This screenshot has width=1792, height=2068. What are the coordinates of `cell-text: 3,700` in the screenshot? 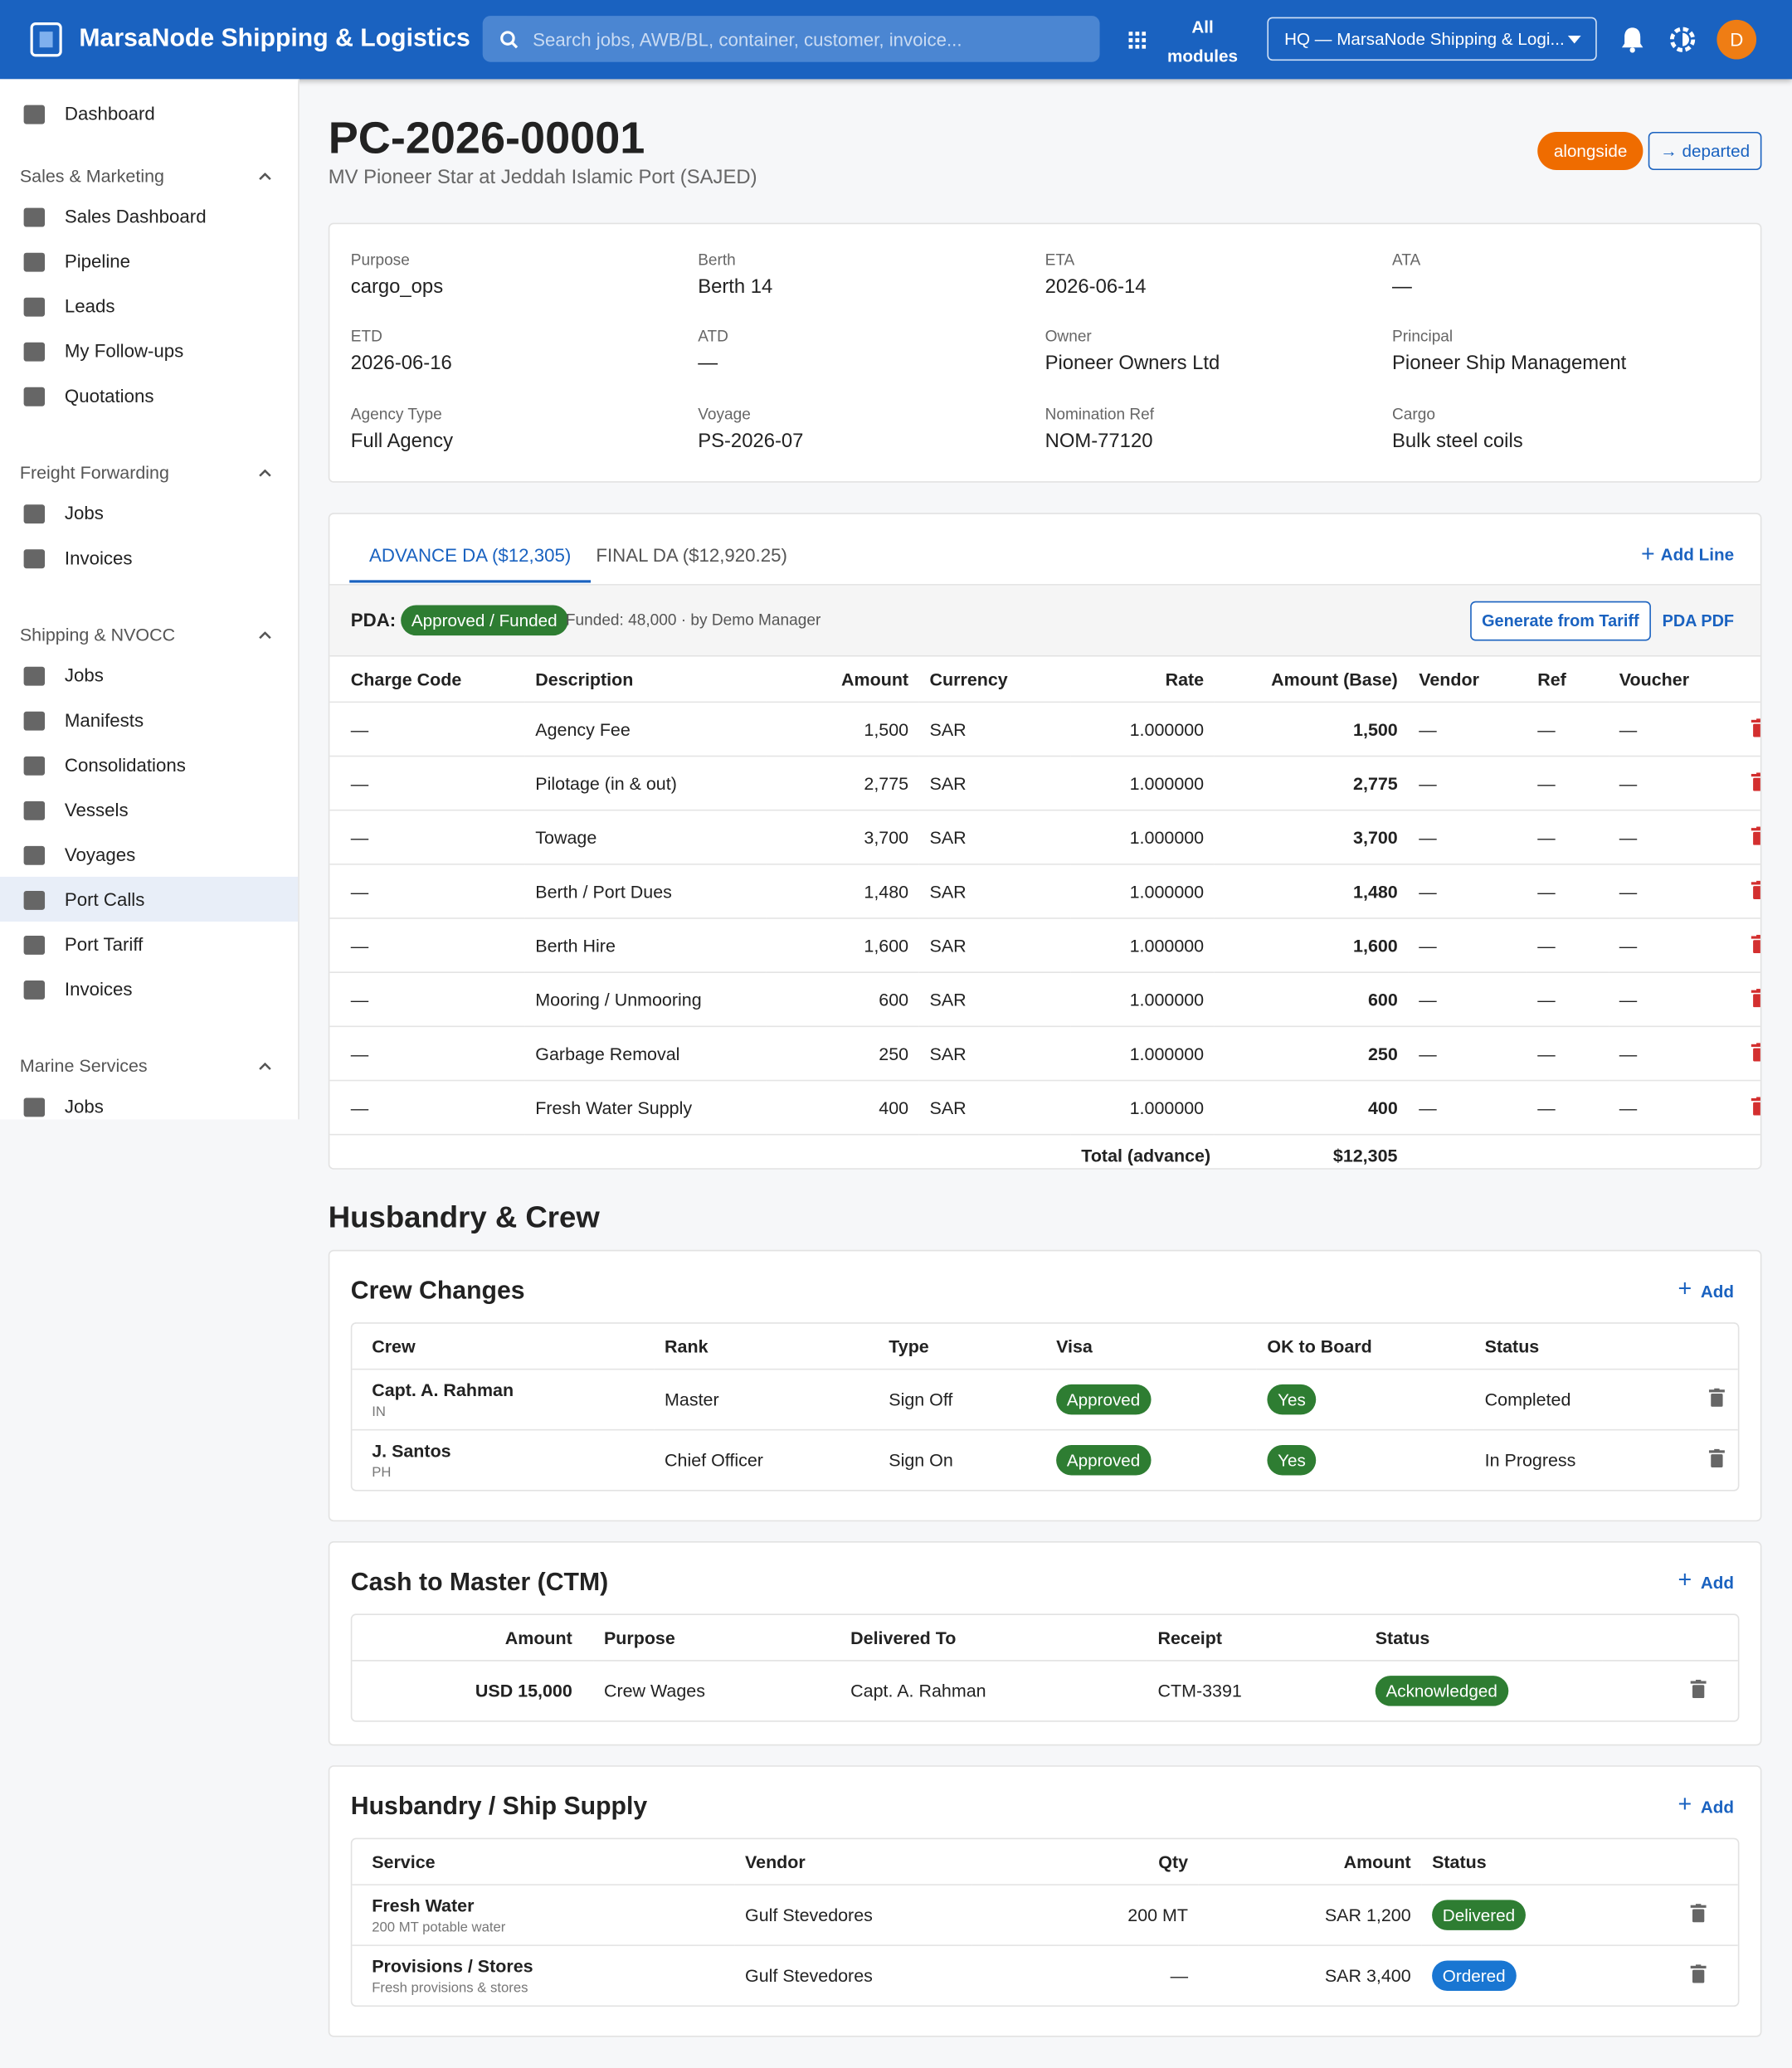 It's located at (1375, 837).